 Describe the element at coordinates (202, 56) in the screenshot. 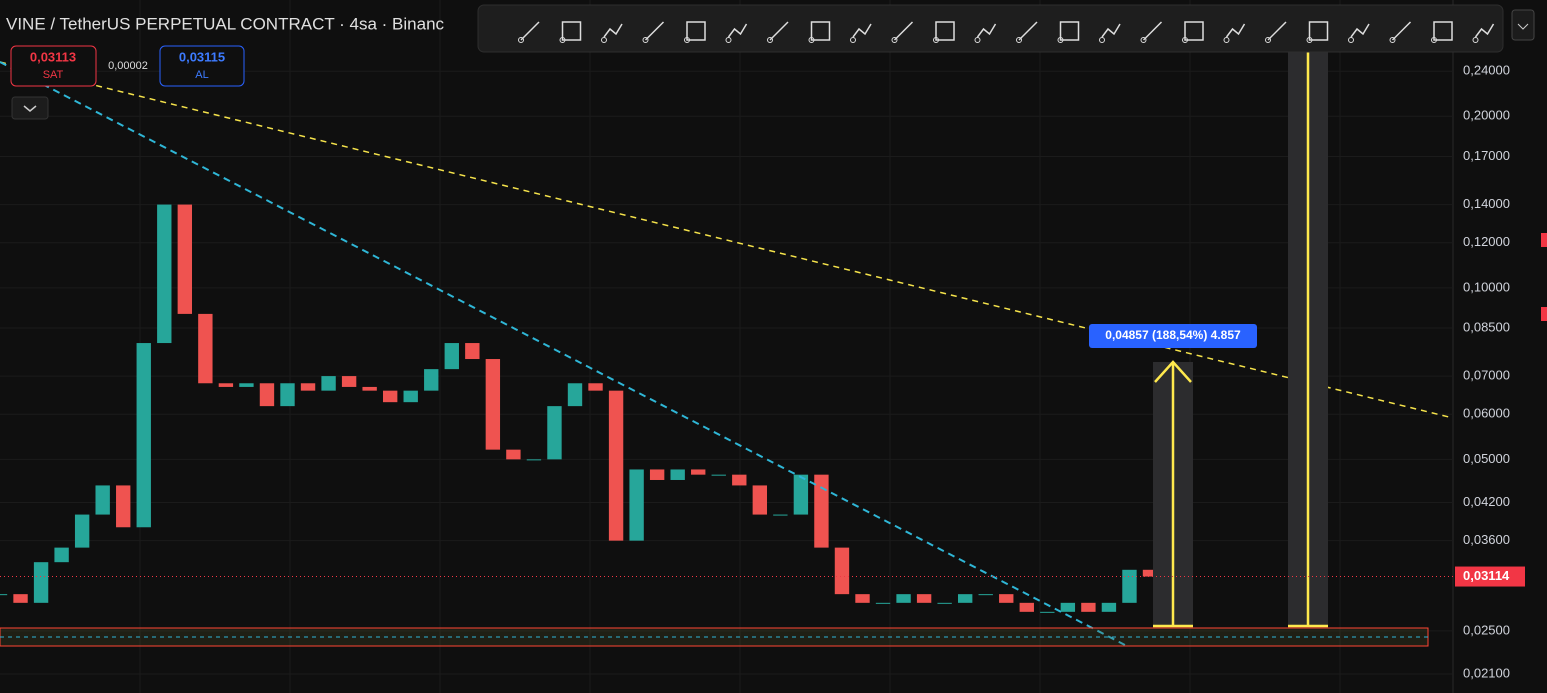

I see `buy-price: 0,03115` at that location.